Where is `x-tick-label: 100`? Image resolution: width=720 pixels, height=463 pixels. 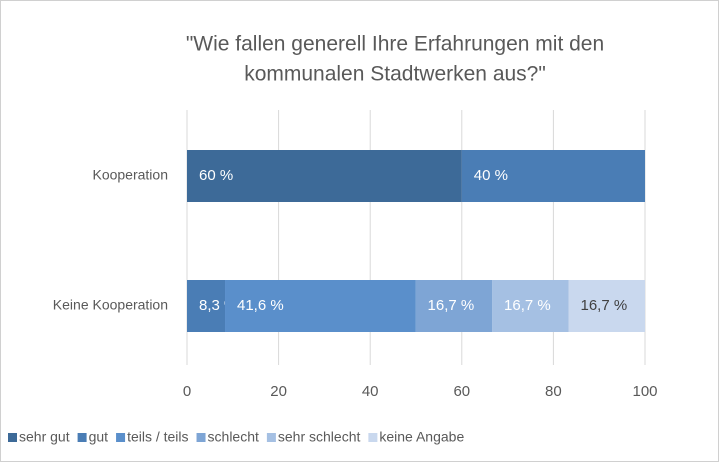 x-tick-label: 100 is located at coordinates (644, 391).